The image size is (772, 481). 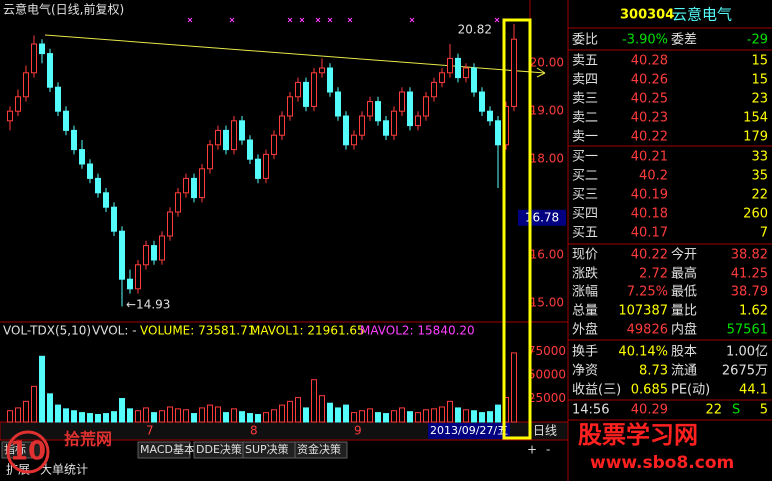 What do you see at coordinates (417, 331) in the screenshot?
I see `indicator-label: MAVOL2: 15840.20` at bounding box center [417, 331].